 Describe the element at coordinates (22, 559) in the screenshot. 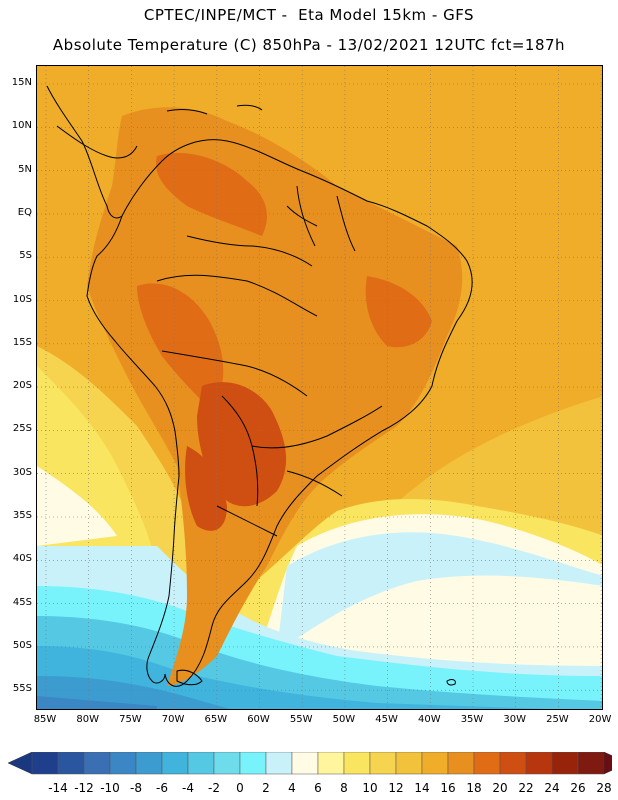

I see `lat-tick-label: 40S` at that location.